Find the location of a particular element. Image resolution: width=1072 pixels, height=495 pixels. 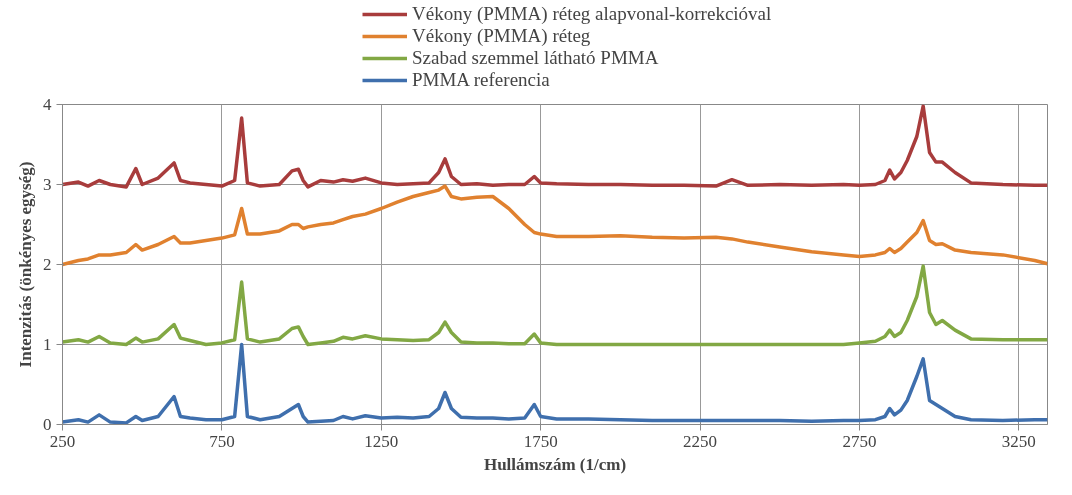

legend-label: Szabad szemmel látható PMMA is located at coordinates (535, 58).